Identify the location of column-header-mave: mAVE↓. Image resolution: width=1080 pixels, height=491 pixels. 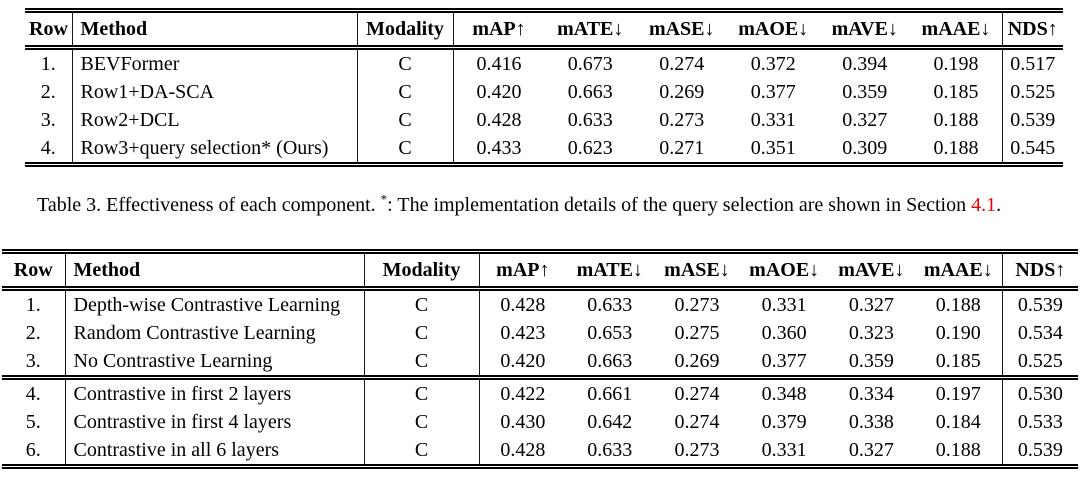
(871, 271).